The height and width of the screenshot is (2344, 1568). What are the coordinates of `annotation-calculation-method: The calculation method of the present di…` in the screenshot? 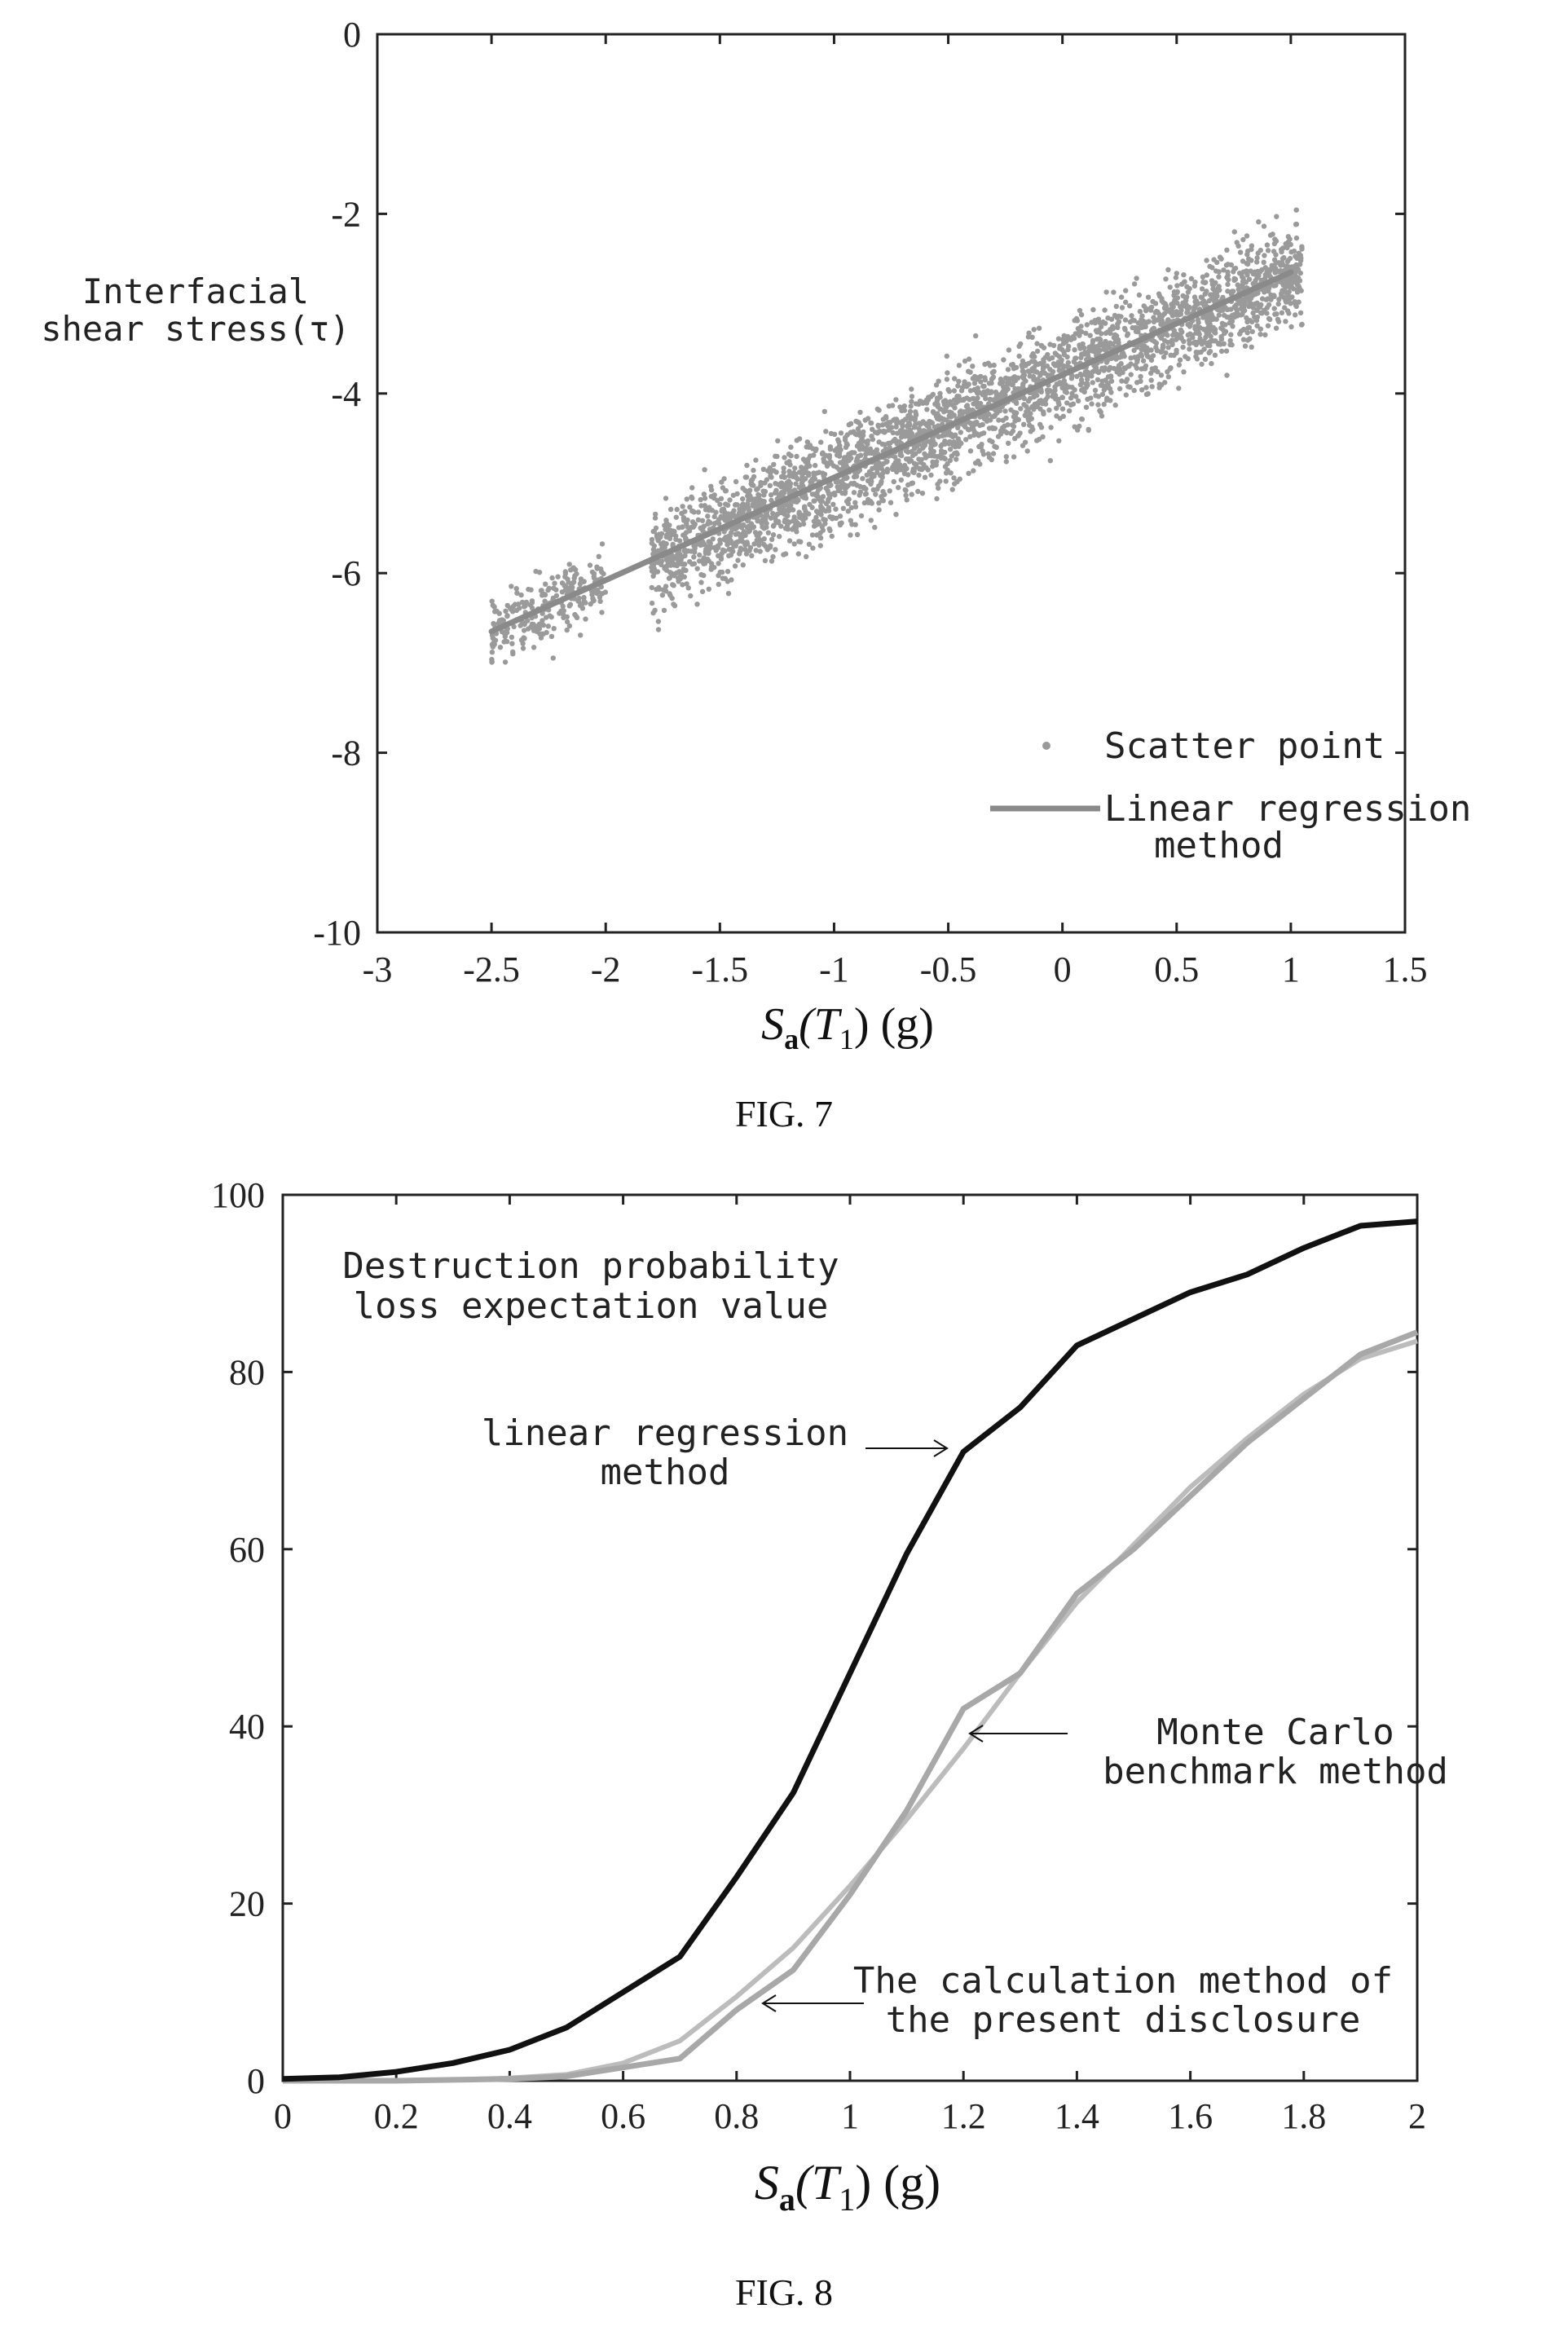 It's located at (1077, 2000).